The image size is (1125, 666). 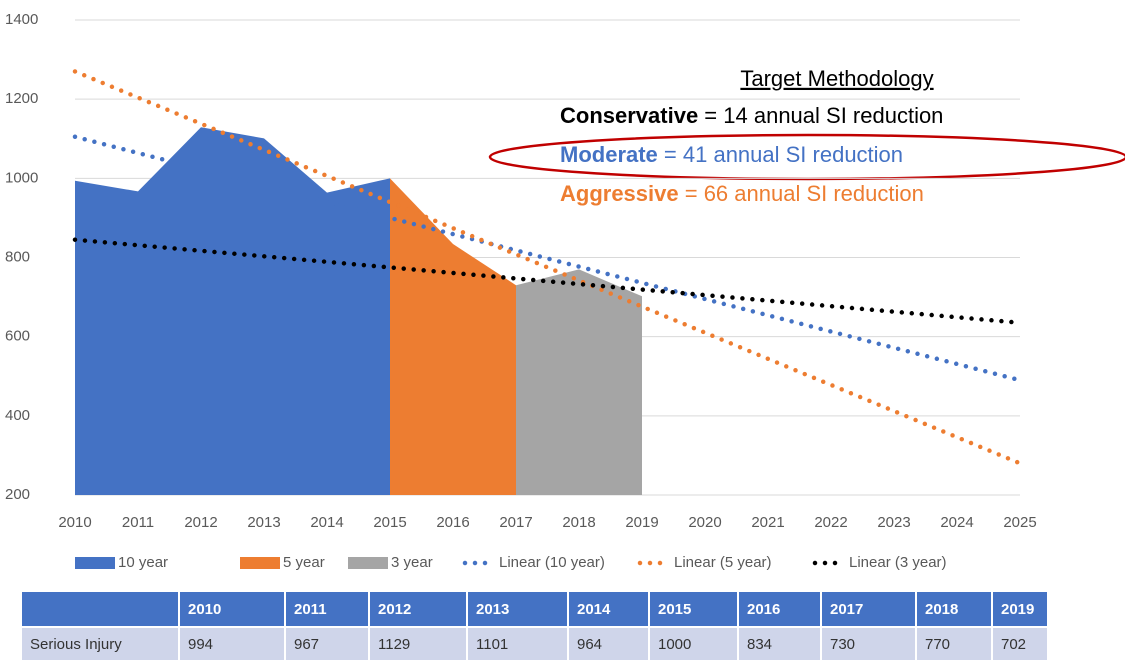 I want to click on data-cell: 1000, so click(x=693, y=644).